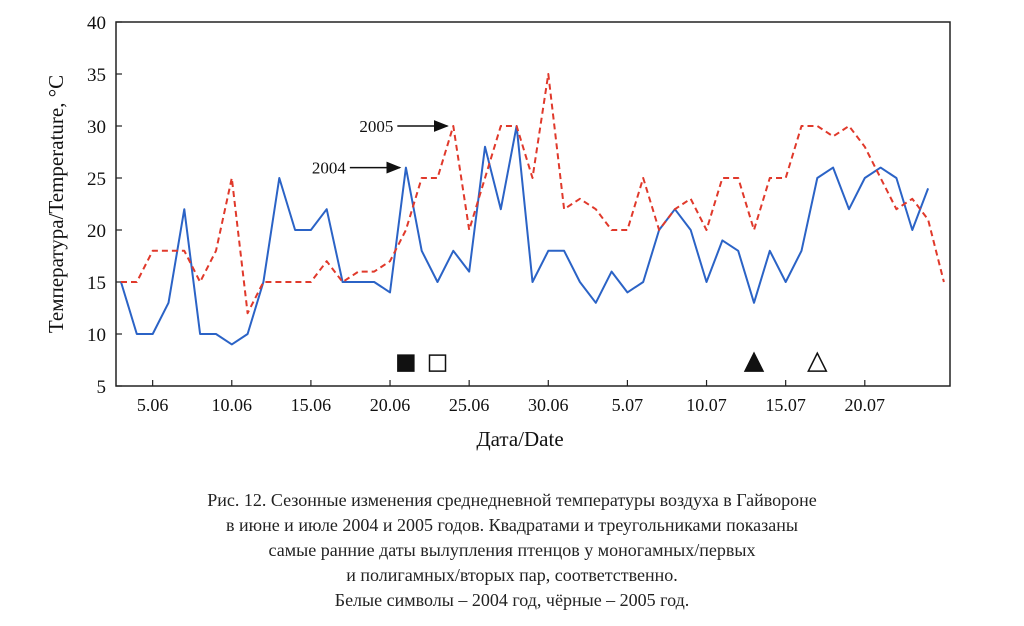 This screenshot has width=1024, height=626. I want to click on y-tick-label: 15, so click(96, 283).